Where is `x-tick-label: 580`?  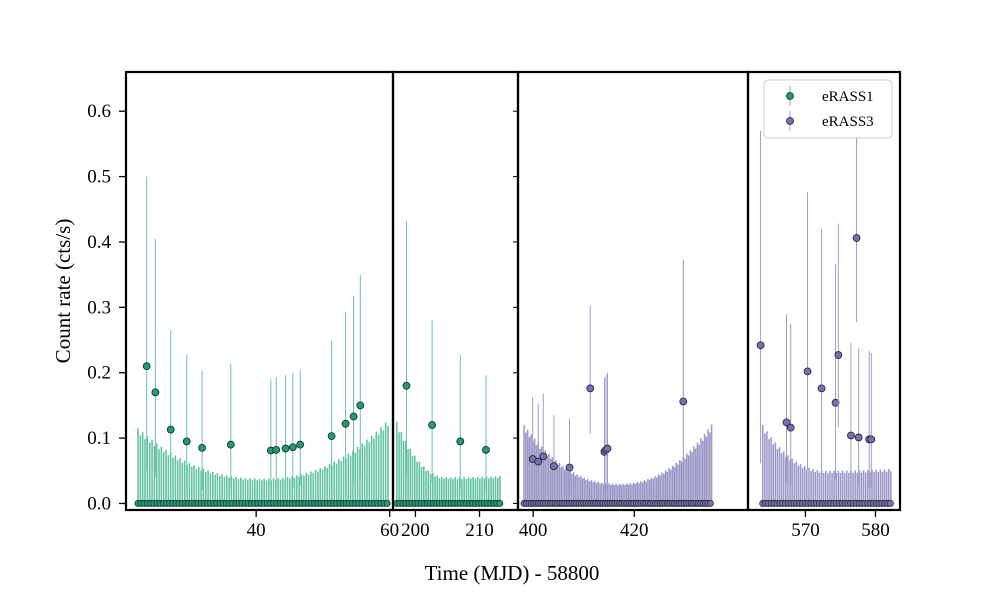
x-tick-label: 580 is located at coordinates (875, 530).